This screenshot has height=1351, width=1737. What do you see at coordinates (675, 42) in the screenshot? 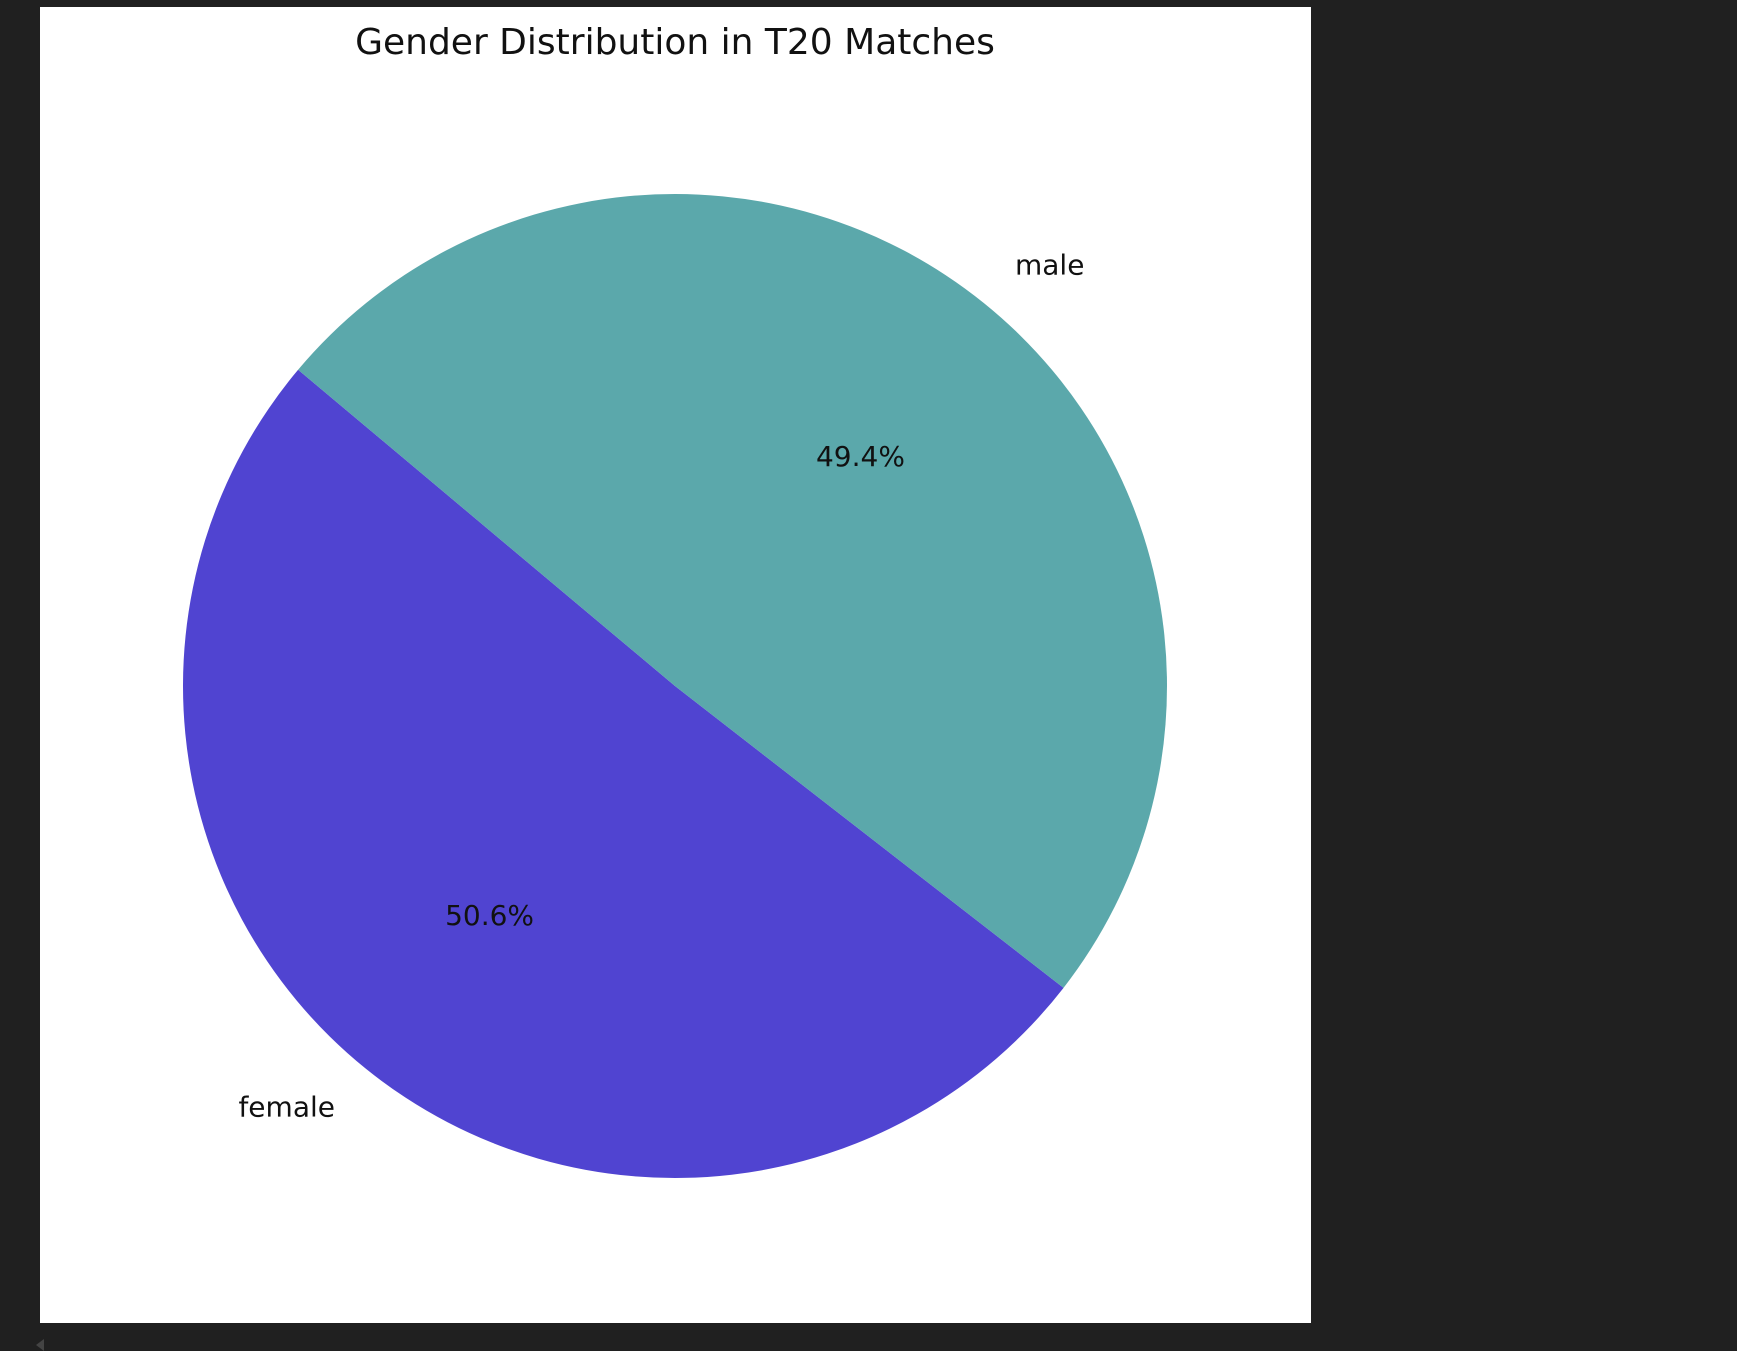
I see `chart-title: Gender Distribution in T20 Matches` at bounding box center [675, 42].